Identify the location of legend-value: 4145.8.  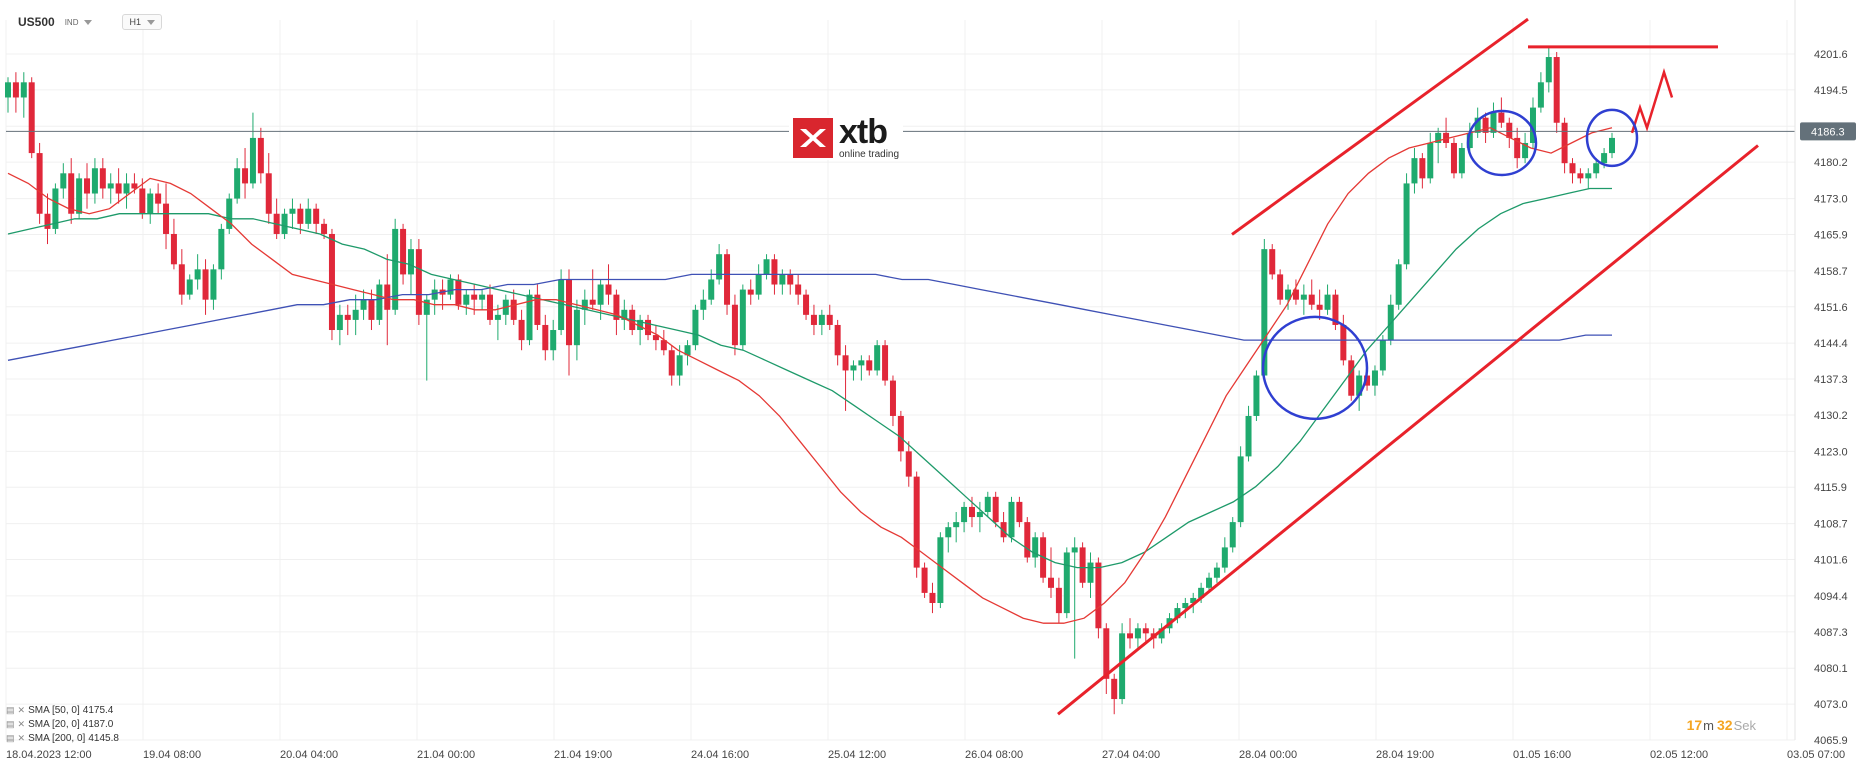
(103, 738).